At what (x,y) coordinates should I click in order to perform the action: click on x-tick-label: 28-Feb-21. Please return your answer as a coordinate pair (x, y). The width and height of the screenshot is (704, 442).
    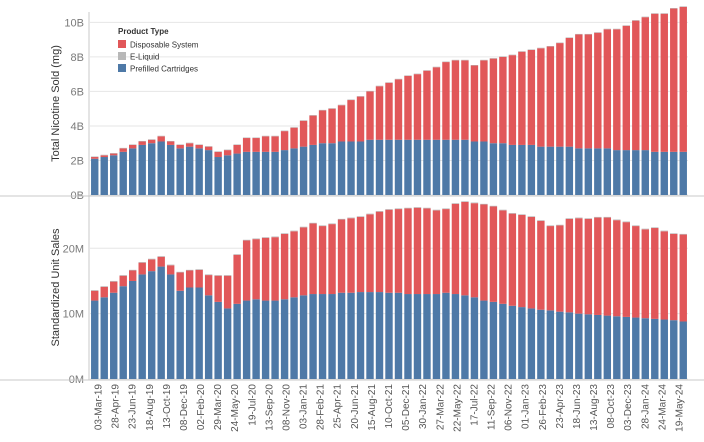
    Looking at the image, I should click on (321, 407).